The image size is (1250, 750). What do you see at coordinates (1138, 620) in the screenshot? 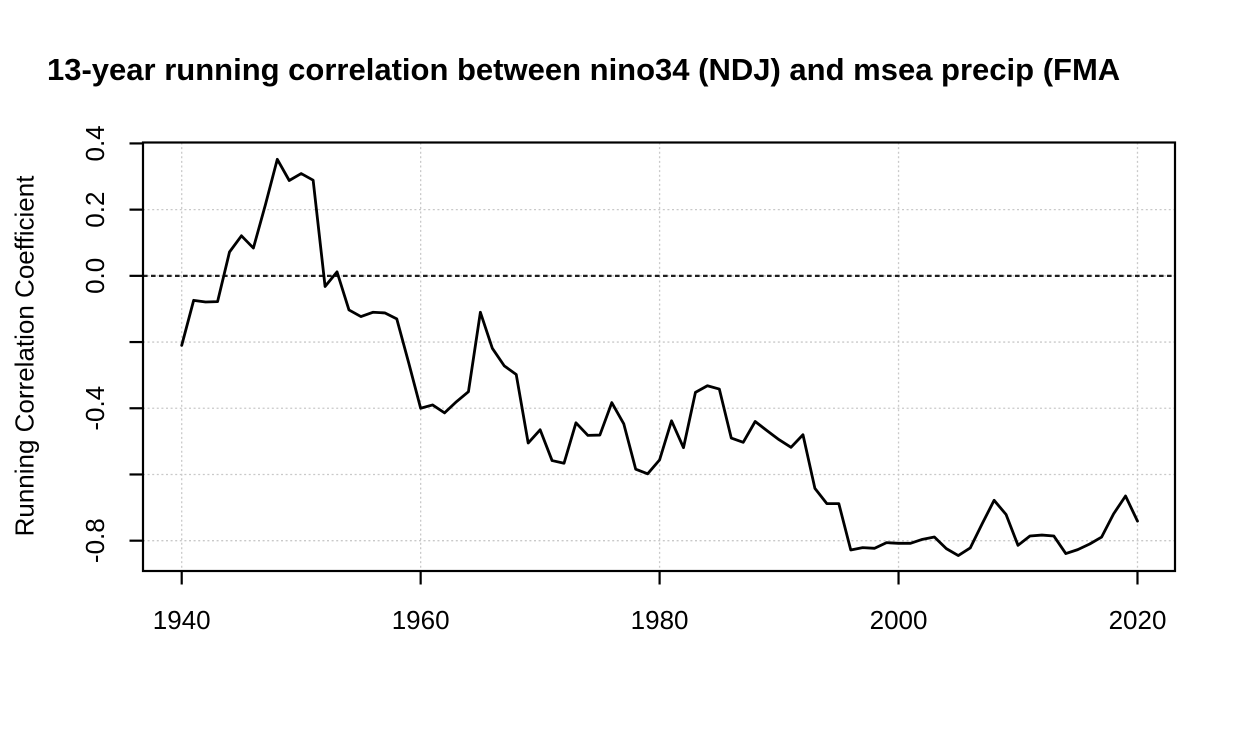
I see `x-tick-label: 2020` at bounding box center [1138, 620].